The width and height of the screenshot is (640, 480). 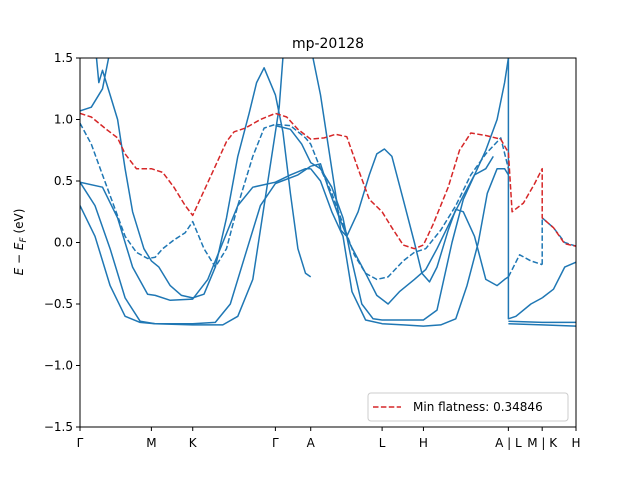 I want to click on y-axis-label: E − EF (eV), so click(x=20, y=242).